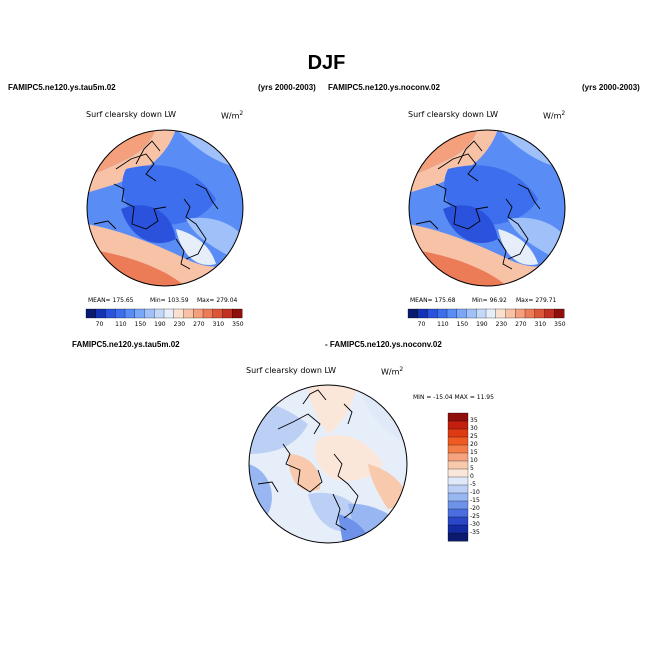  I want to click on left-years-header: (yrs 2000-2003), so click(287, 87).